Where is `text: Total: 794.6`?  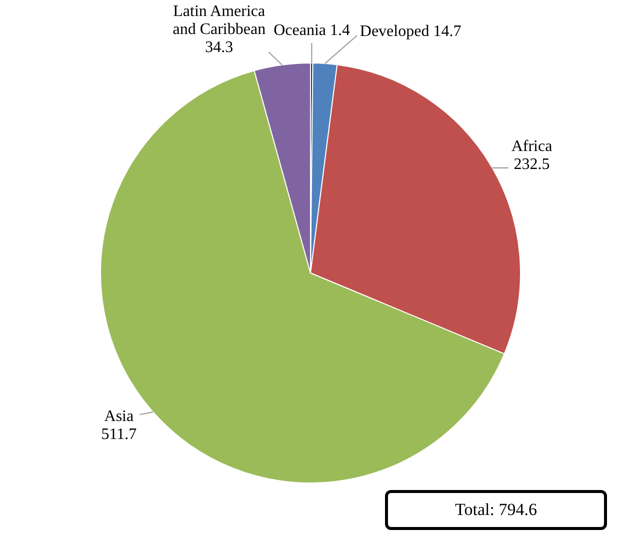 text: Total: 794.6 is located at coordinates (496, 510).